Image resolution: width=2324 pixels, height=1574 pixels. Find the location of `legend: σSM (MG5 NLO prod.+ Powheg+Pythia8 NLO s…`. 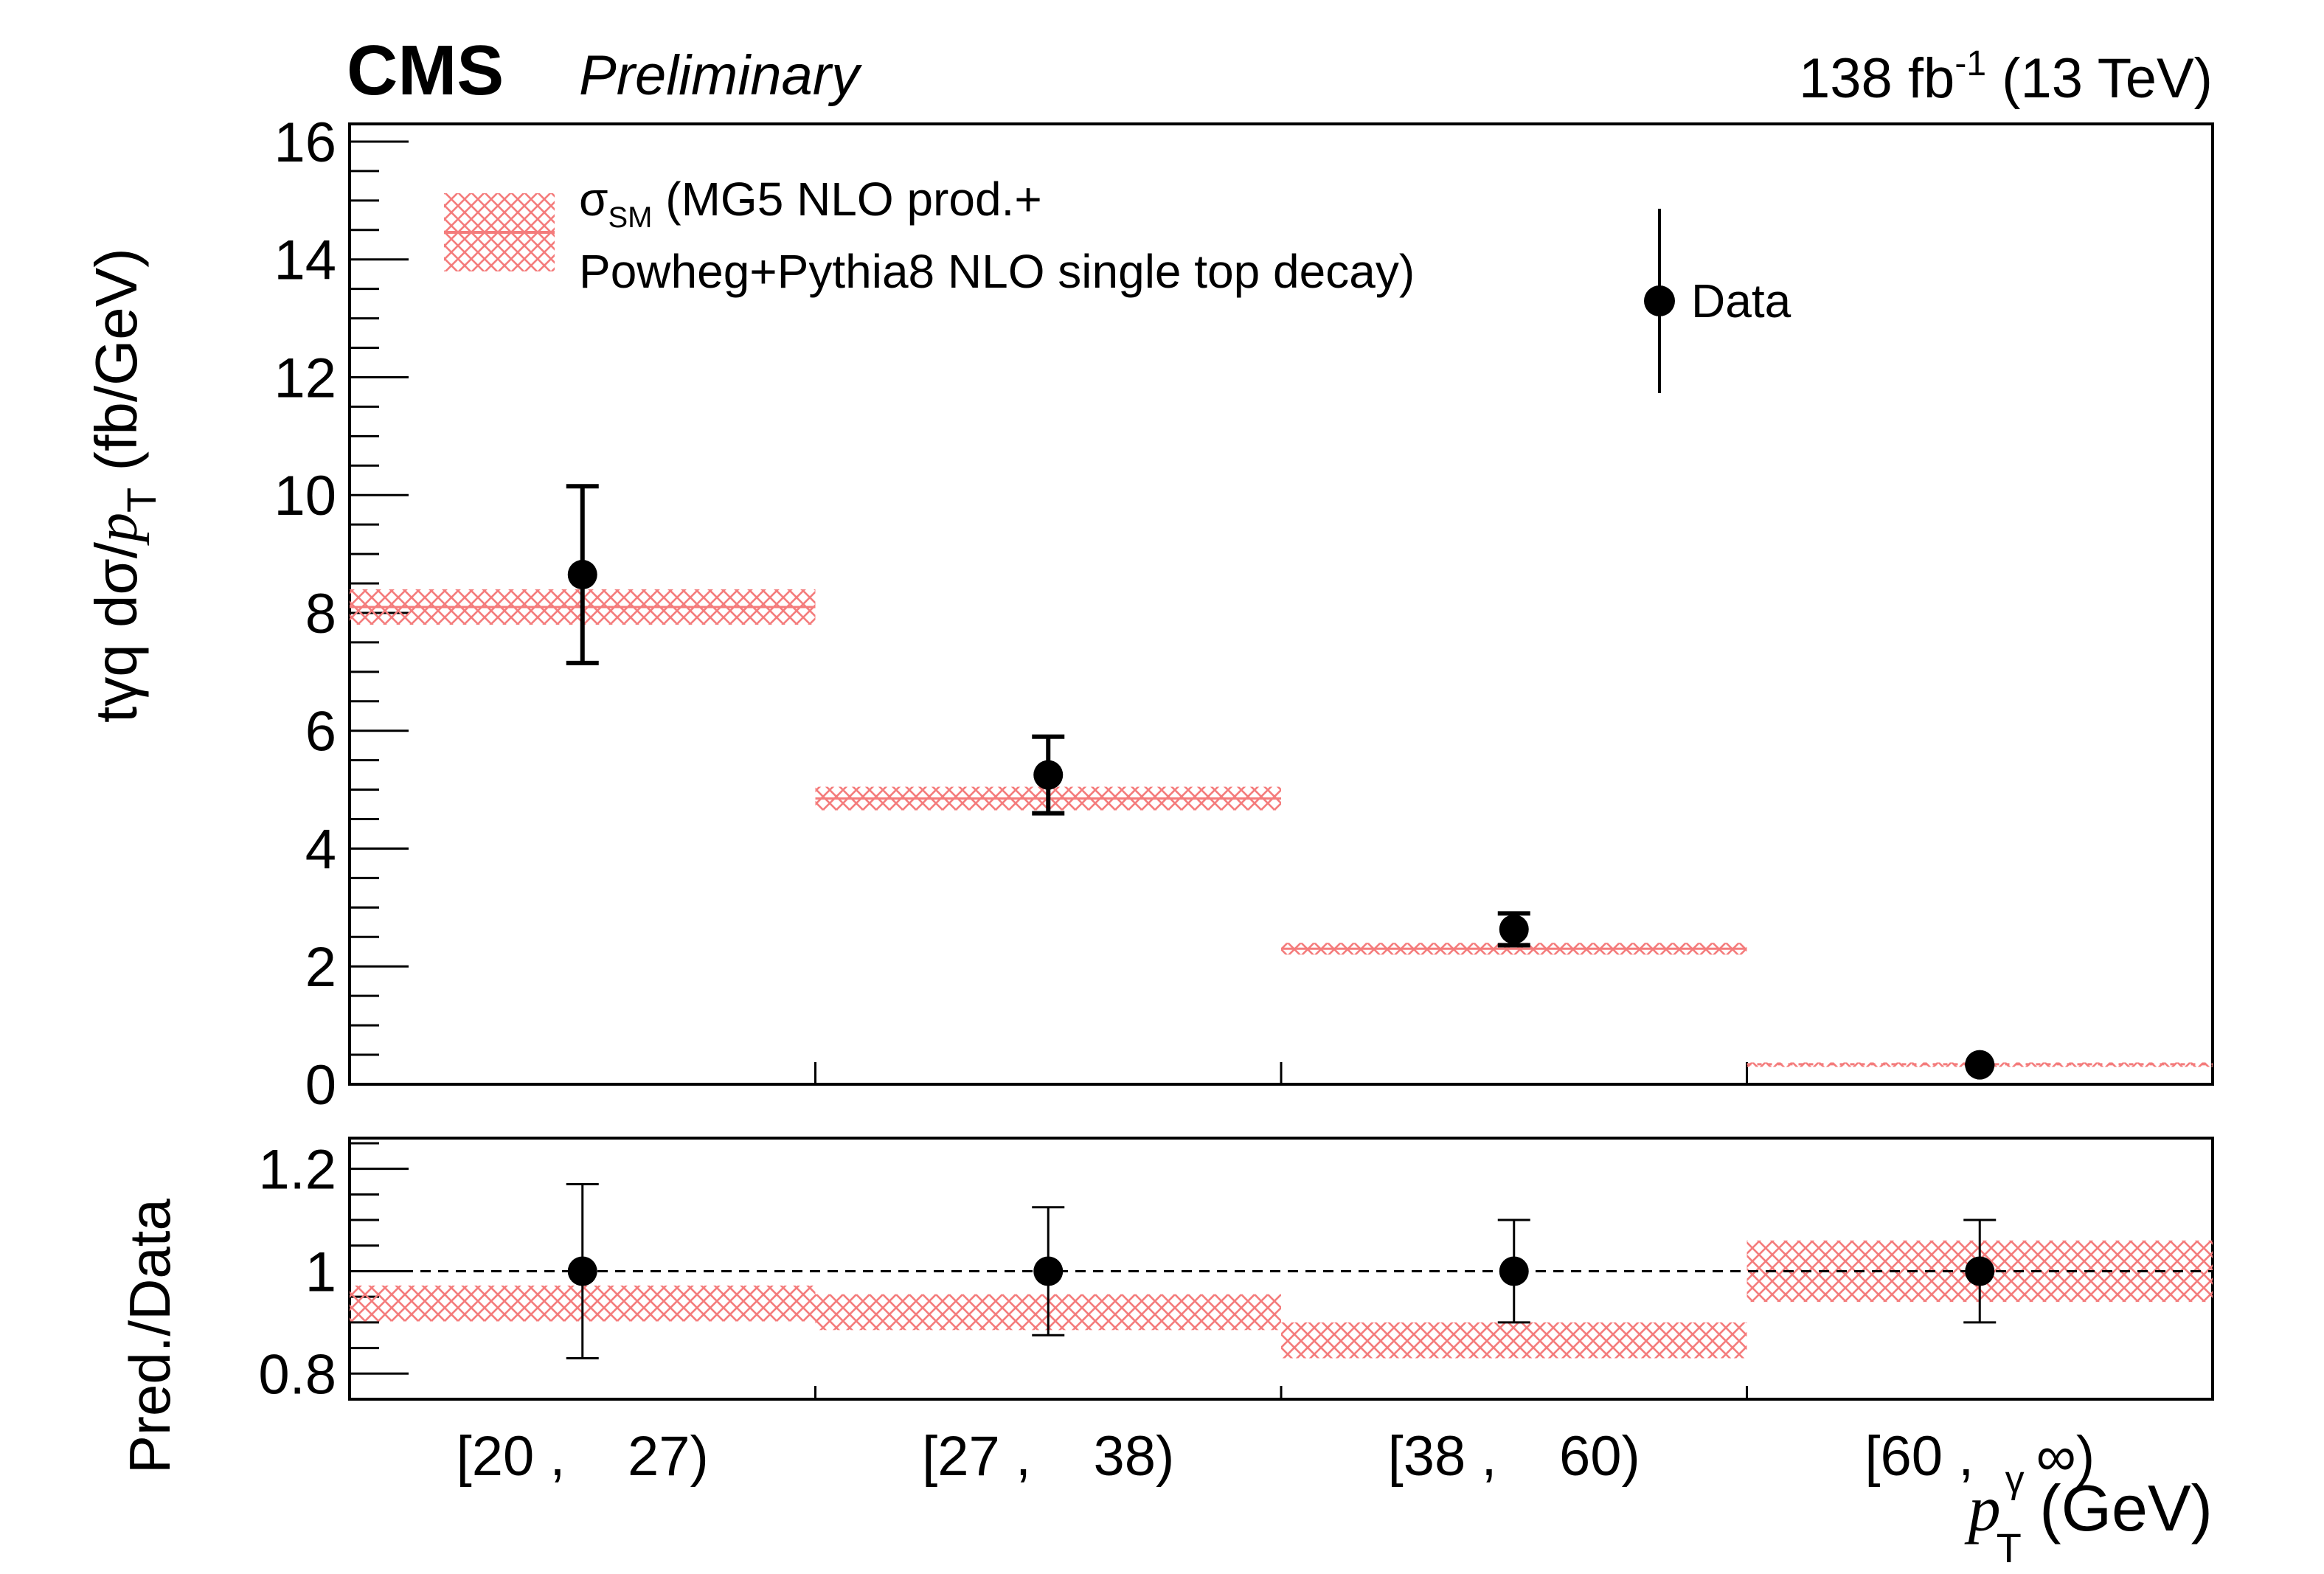

legend: σSM (MG5 NLO prod.+ Powheg+Pythia8 NLO s… is located at coordinates (1117, 283).